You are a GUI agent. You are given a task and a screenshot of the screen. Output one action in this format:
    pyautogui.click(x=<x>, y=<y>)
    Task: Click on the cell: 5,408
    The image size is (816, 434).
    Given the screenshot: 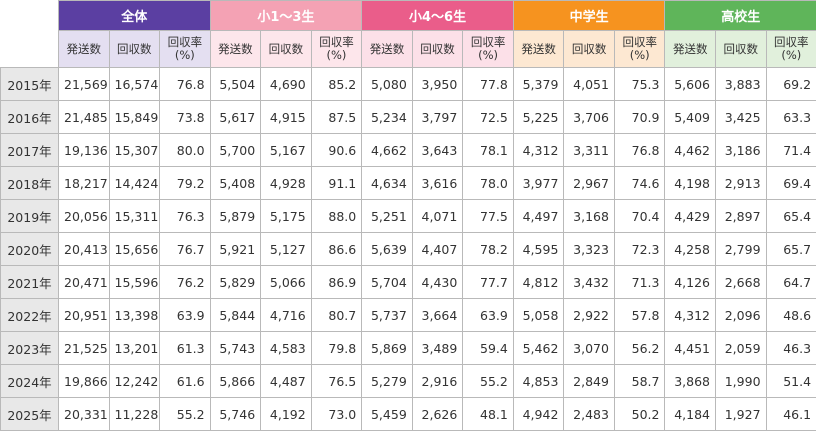 What is the action you would take?
    pyautogui.click(x=235, y=183)
    